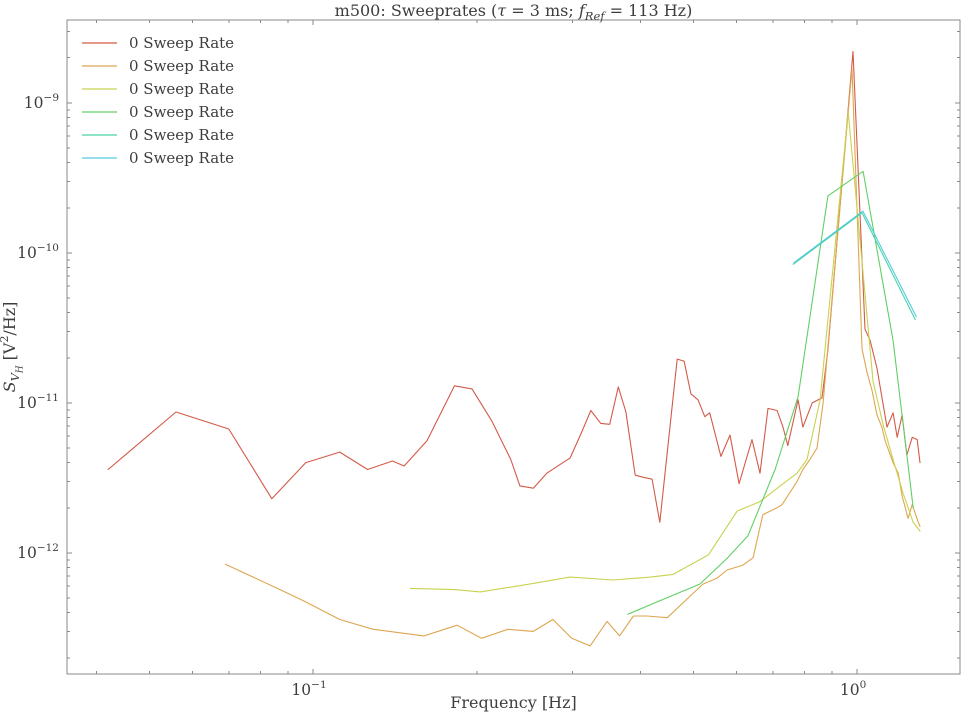  Describe the element at coordinates (13, 347) in the screenshot. I see `y-axis-label: SVH [V2/Hz]` at that location.